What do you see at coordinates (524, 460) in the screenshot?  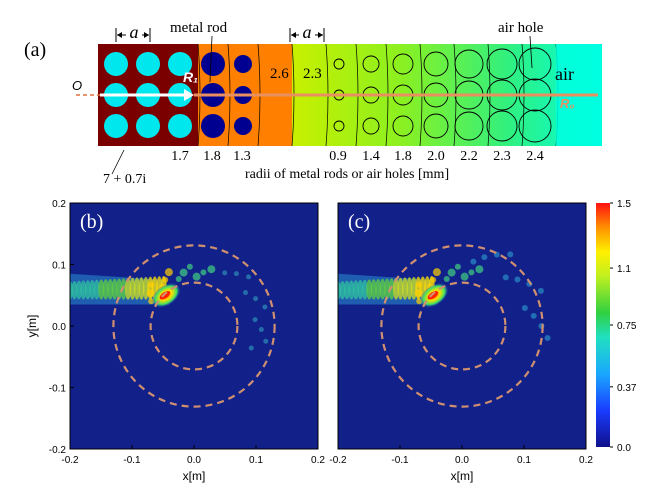 I see `x-tick-label: 0.1` at bounding box center [524, 460].